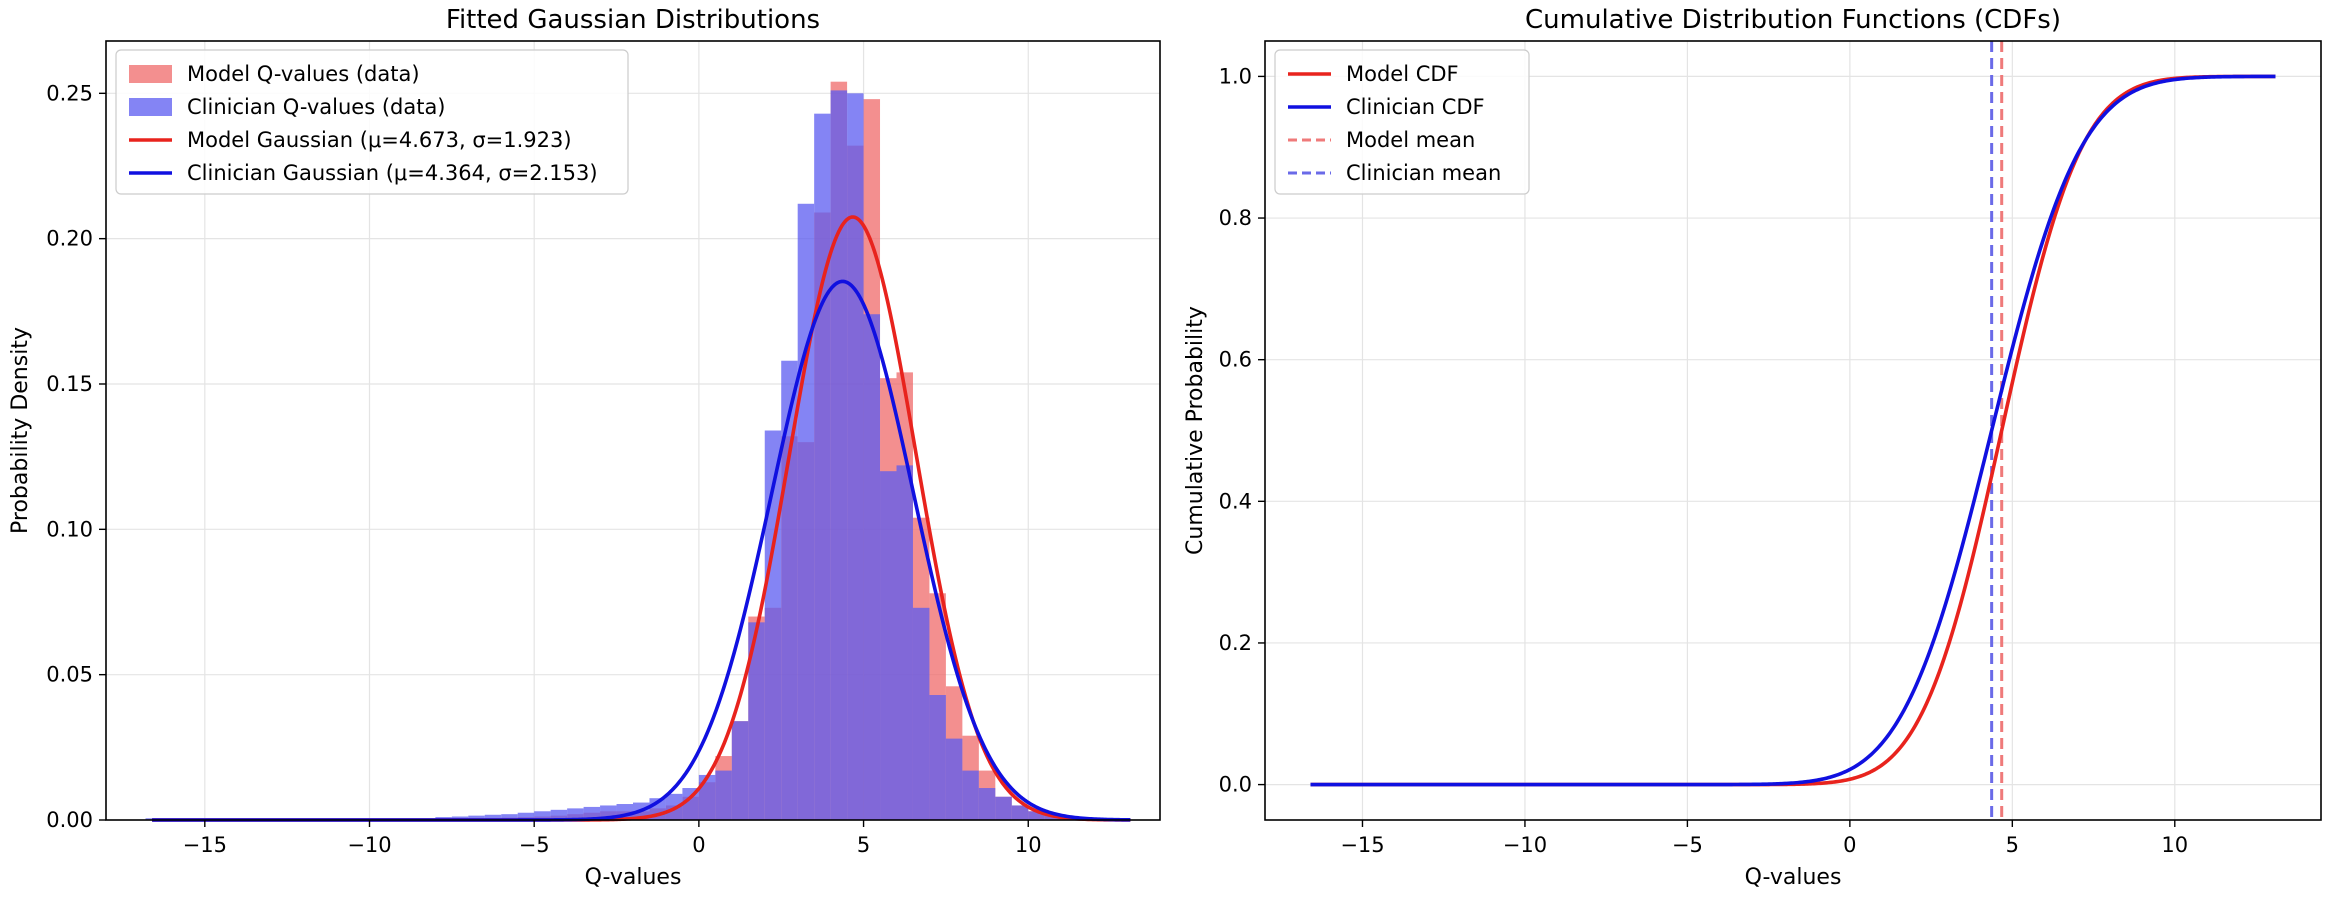  What do you see at coordinates (379, 140) in the screenshot?
I see `legend-label: Model Gaussian (μ=4.673, σ=1.923)` at bounding box center [379, 140].